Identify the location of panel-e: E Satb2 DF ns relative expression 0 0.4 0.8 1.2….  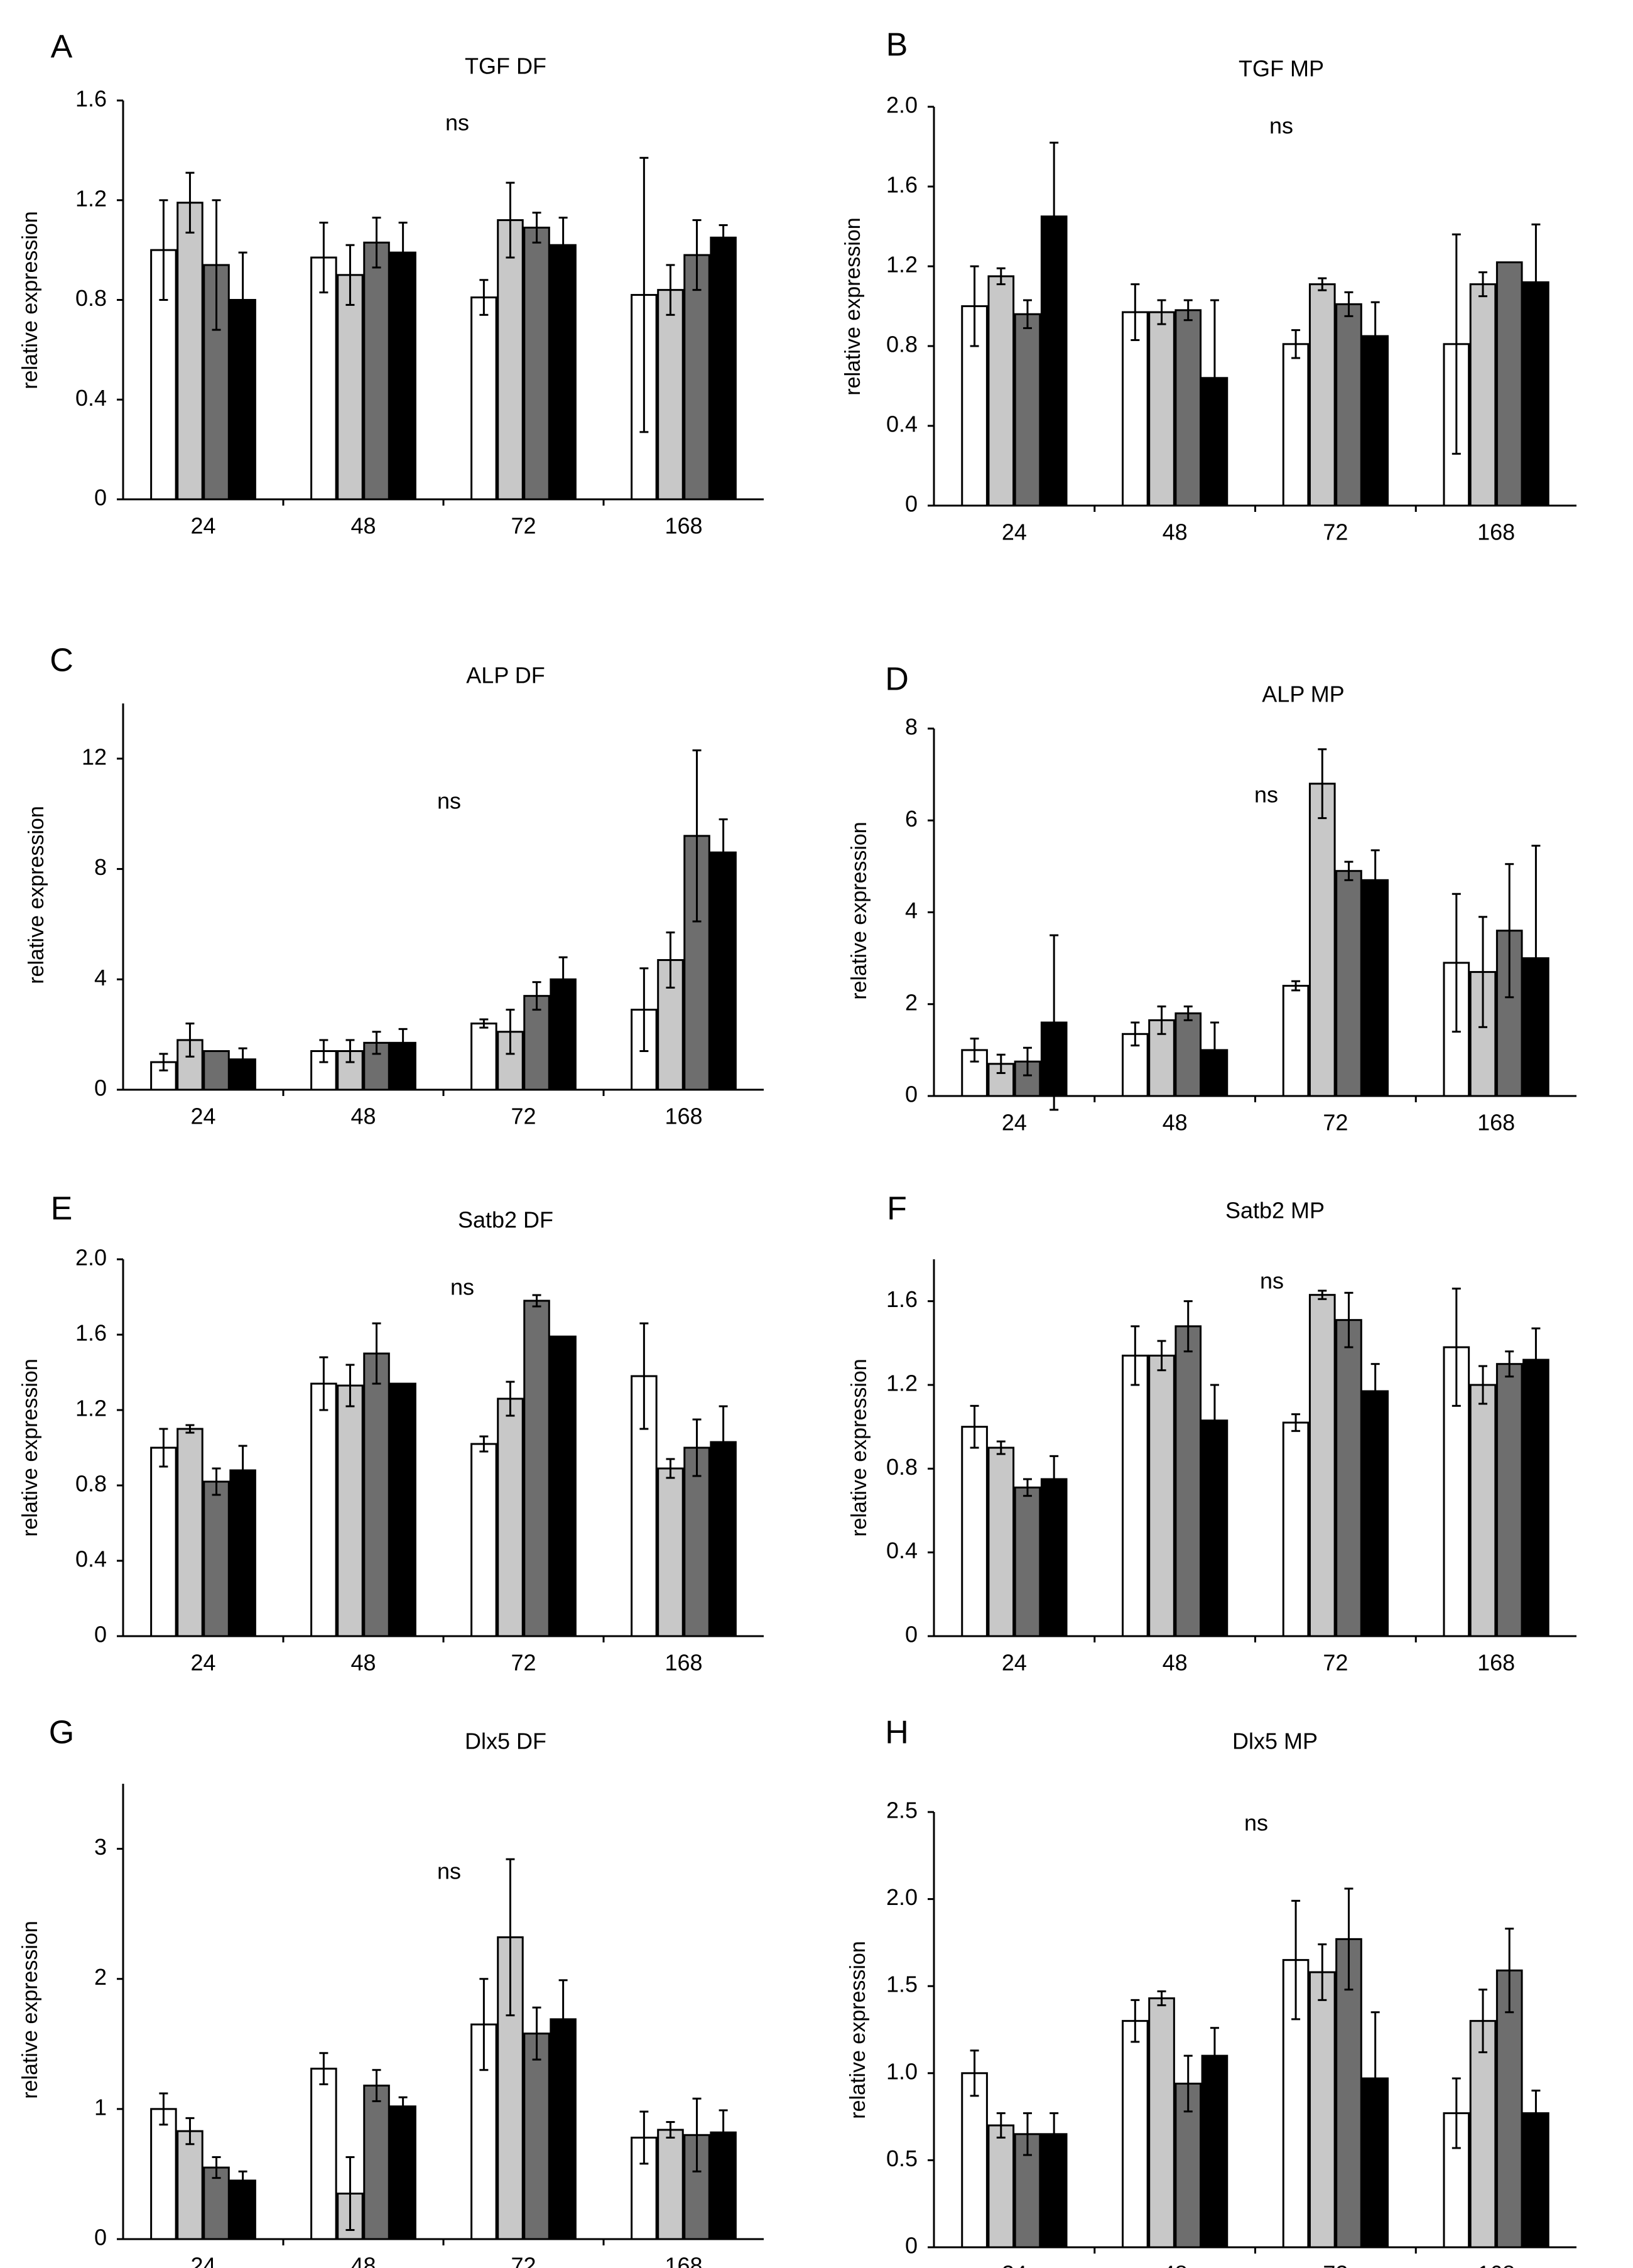
(391, 1434).